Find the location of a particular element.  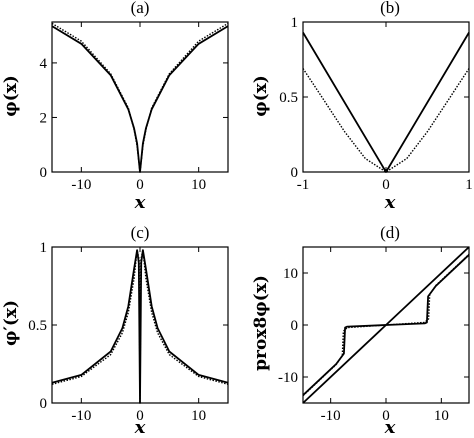

panel-d-ytick-label: 10 is located at coordinates (290, 274).